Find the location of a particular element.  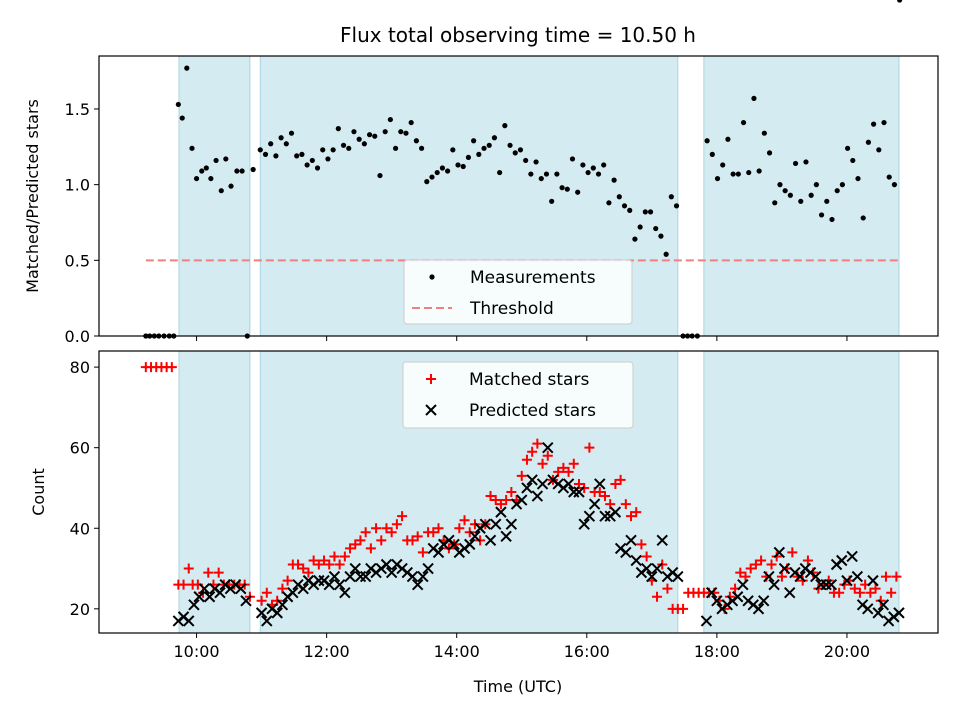

x-tick-label: 14:00 is located at coordinates (457, 651).